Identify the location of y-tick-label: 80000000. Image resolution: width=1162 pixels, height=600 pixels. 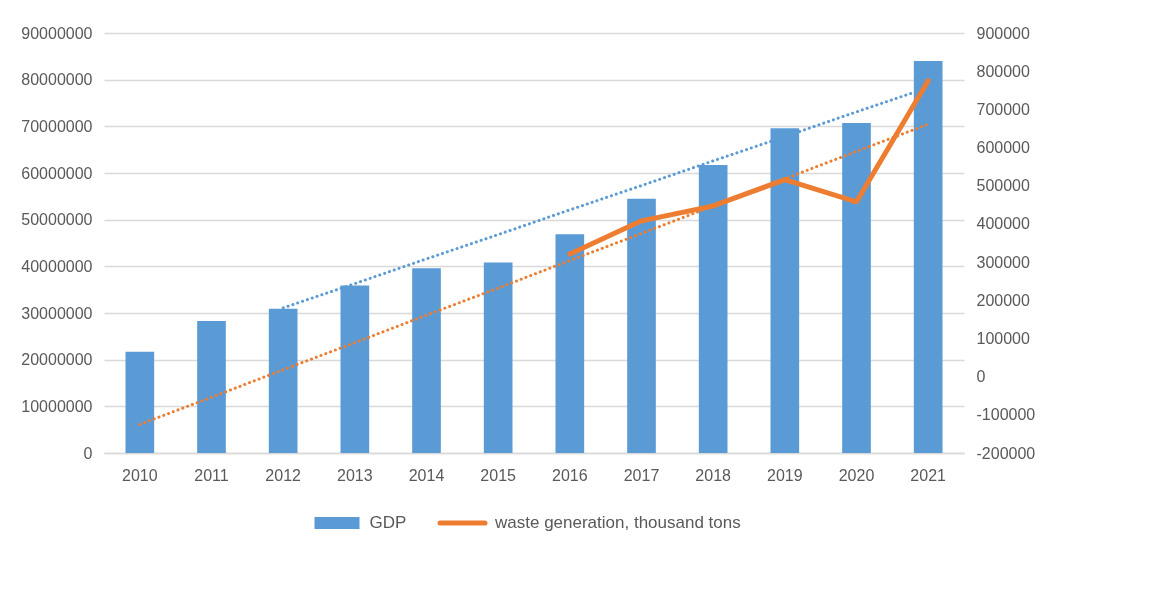
(57, 80).